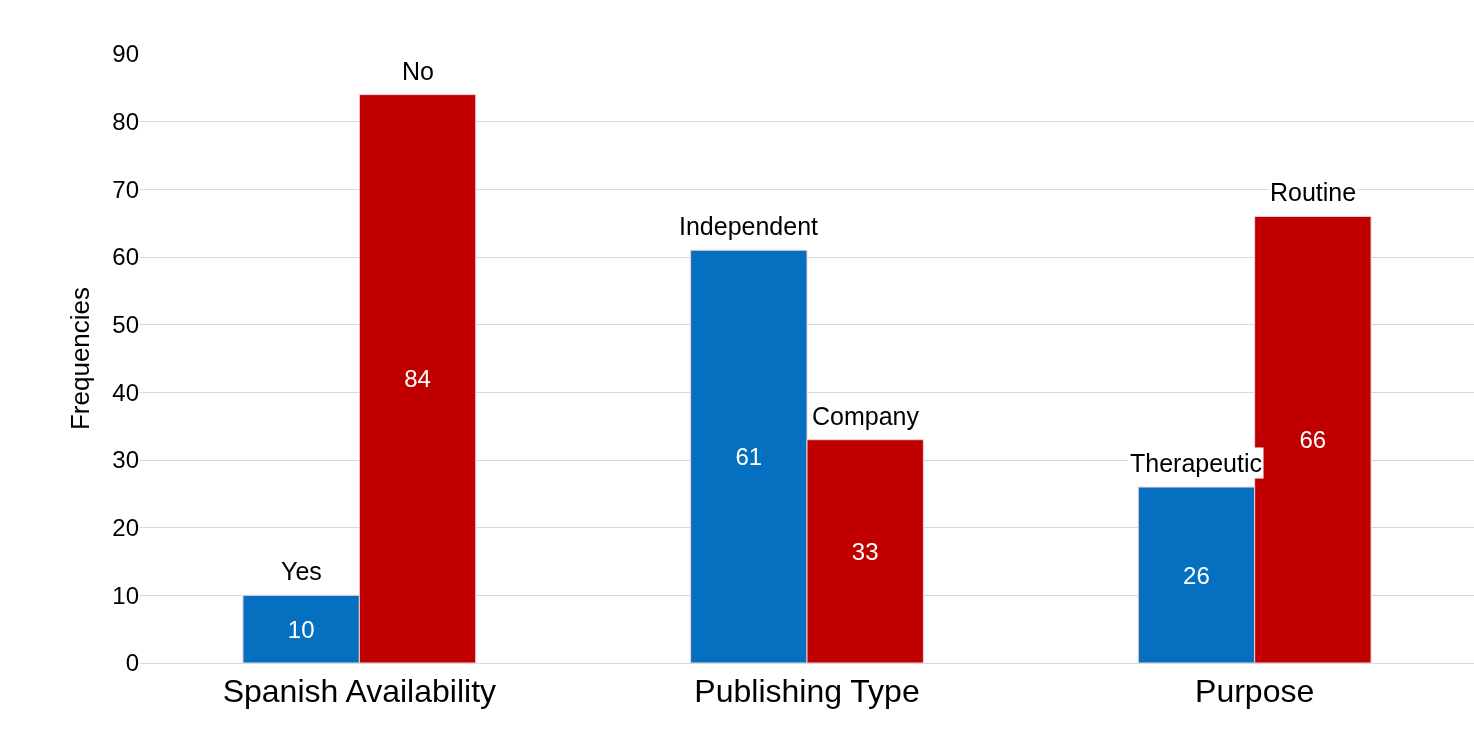 The width and height of the screenshot is (1474, 744). What do you see at coordinates (125, 189) in the screenshot?
I see `y-tick-label: 70` at bounding box center [125, 189].